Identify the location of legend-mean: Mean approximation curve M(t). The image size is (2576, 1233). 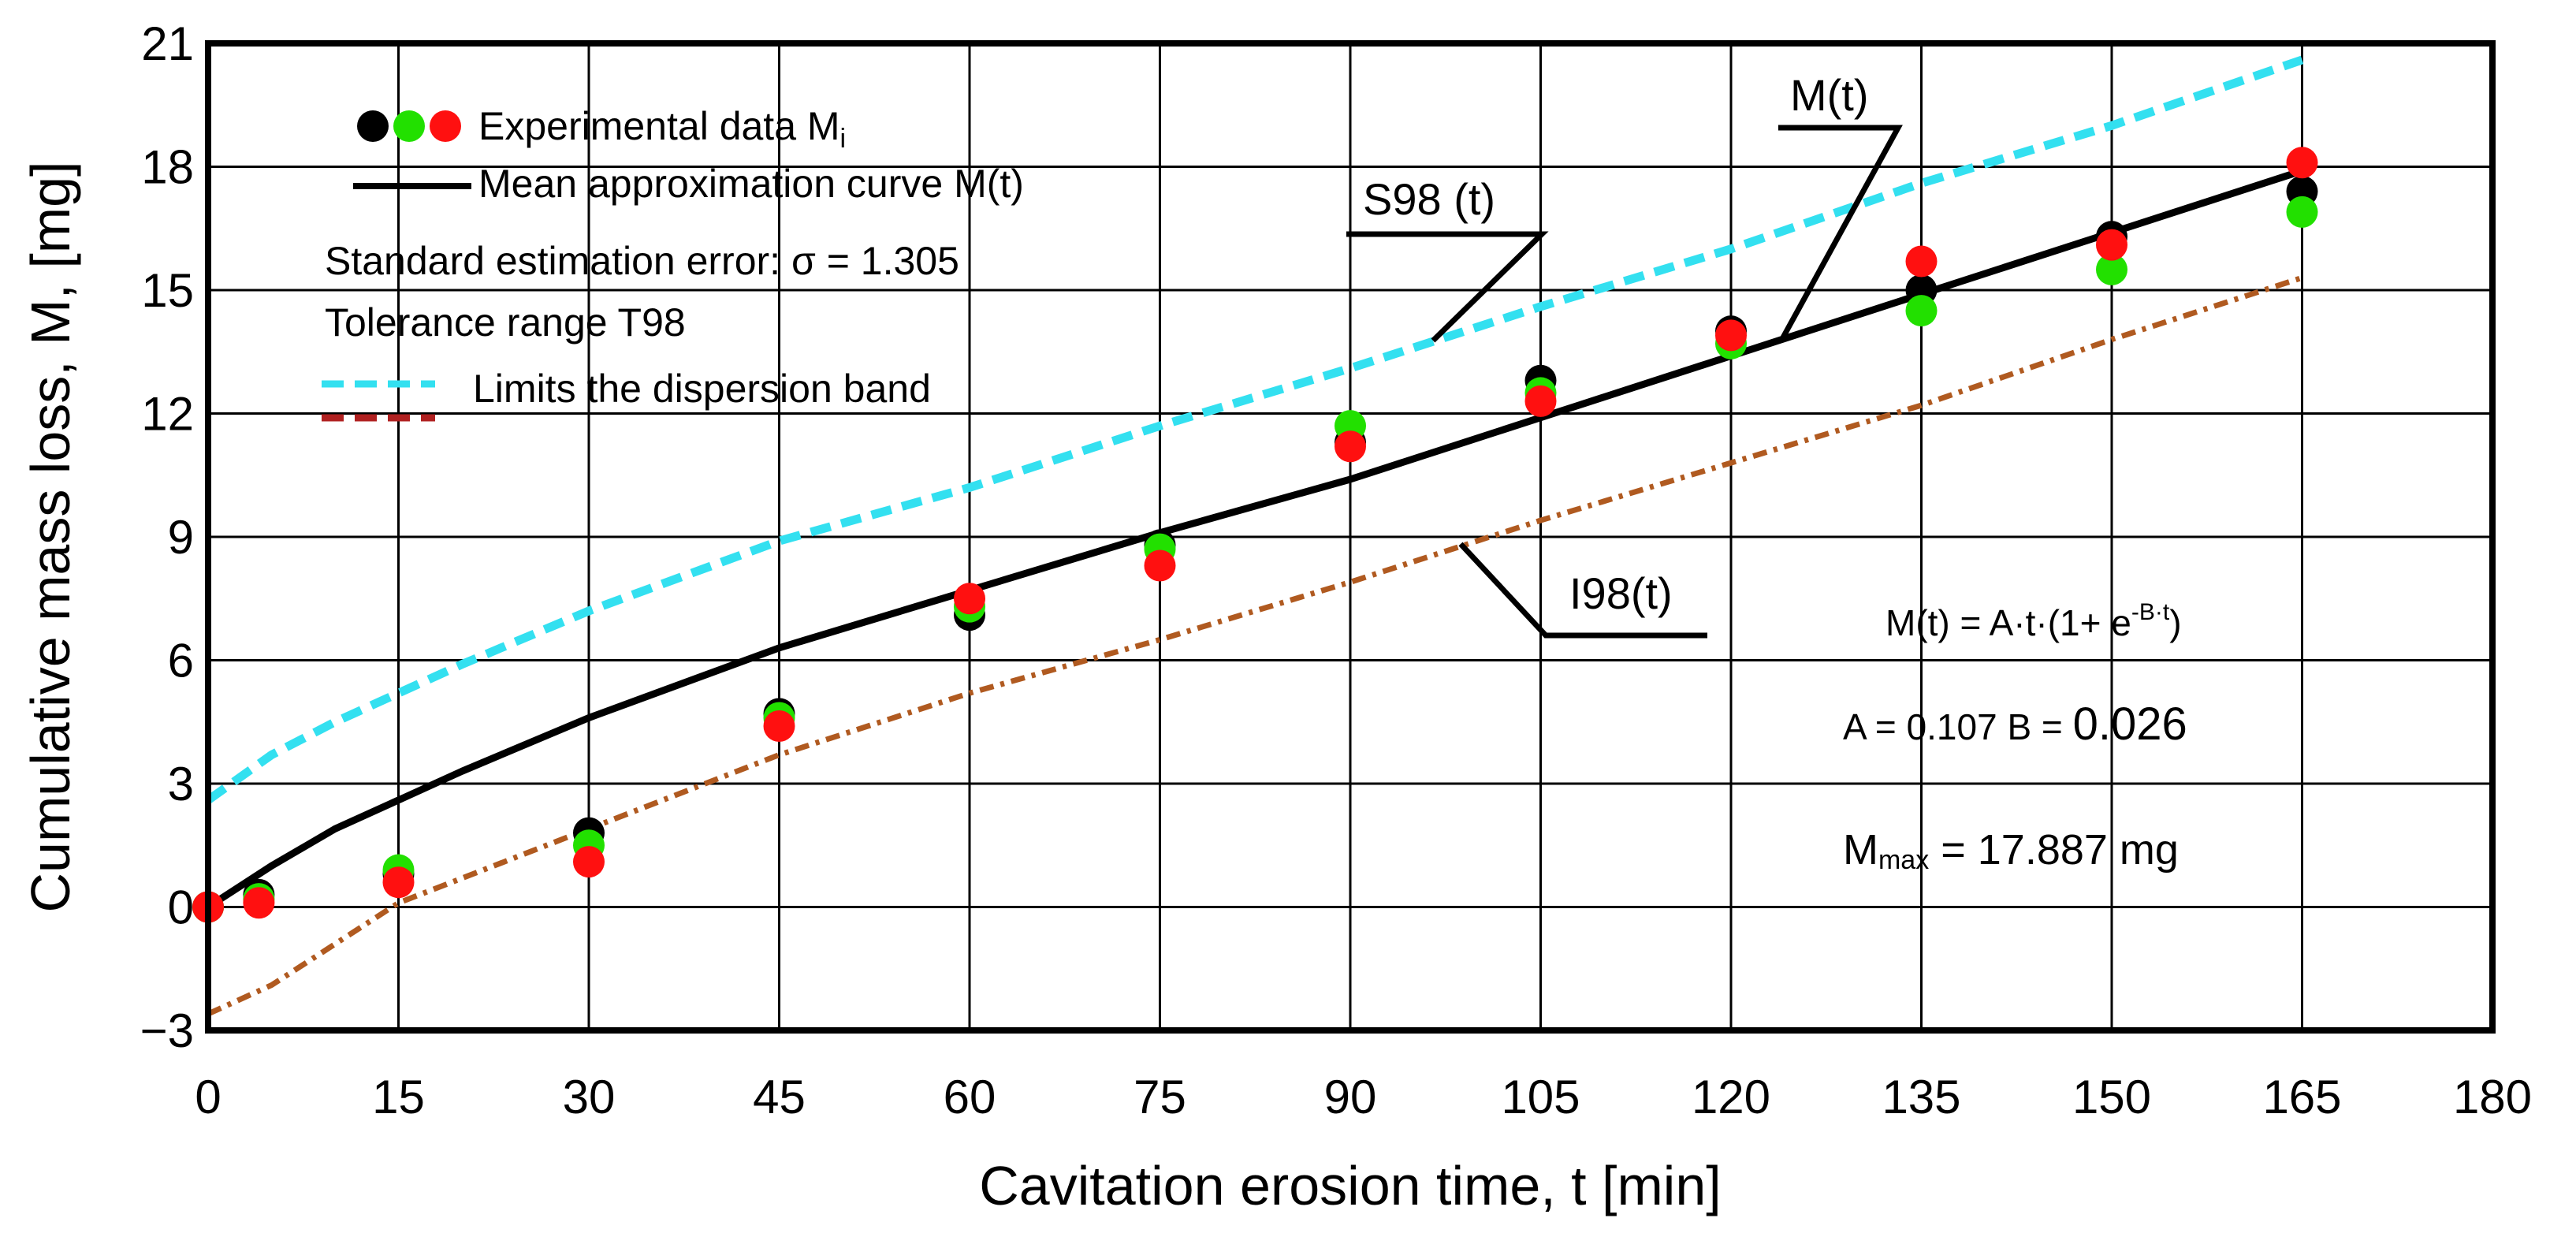
(751, 184).